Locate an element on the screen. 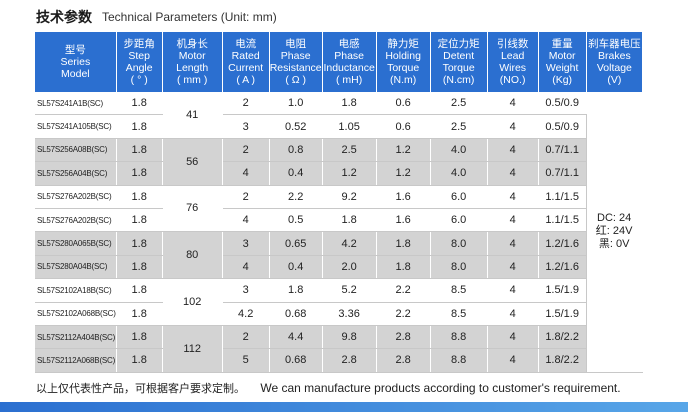 The image size is (688, 412). cell-inductance: 9.8 is located at coordinates (349, 337).